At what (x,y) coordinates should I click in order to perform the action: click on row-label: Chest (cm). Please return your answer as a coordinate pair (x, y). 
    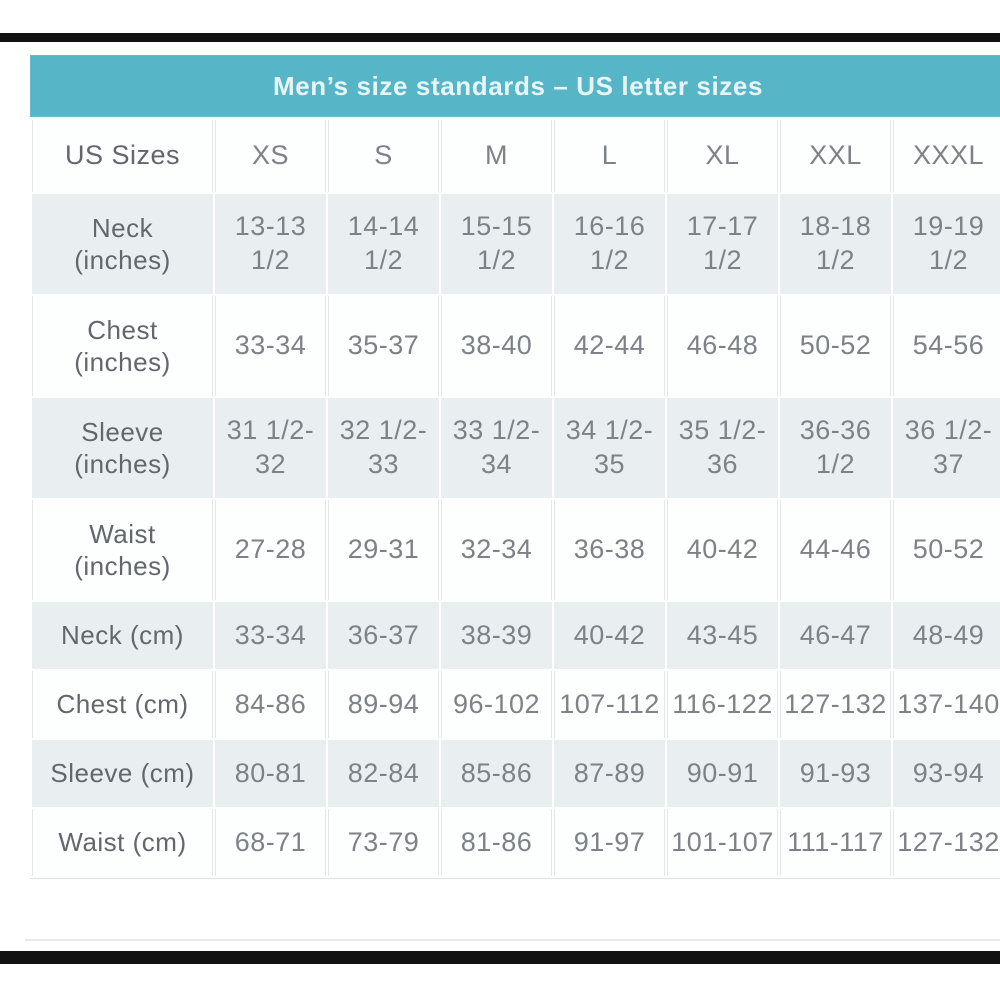
    Looking at the image, I should click on (122, 704).